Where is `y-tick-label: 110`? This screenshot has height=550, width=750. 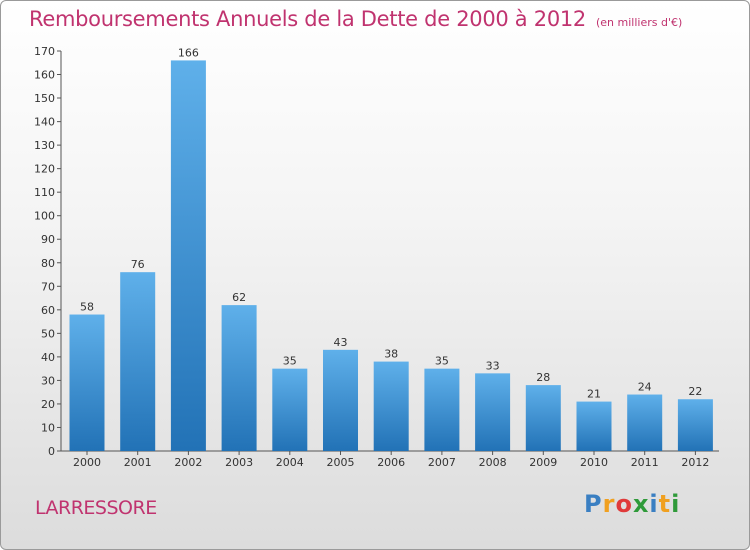 y-tick-label: 110 is located at coordinates (44, 192).